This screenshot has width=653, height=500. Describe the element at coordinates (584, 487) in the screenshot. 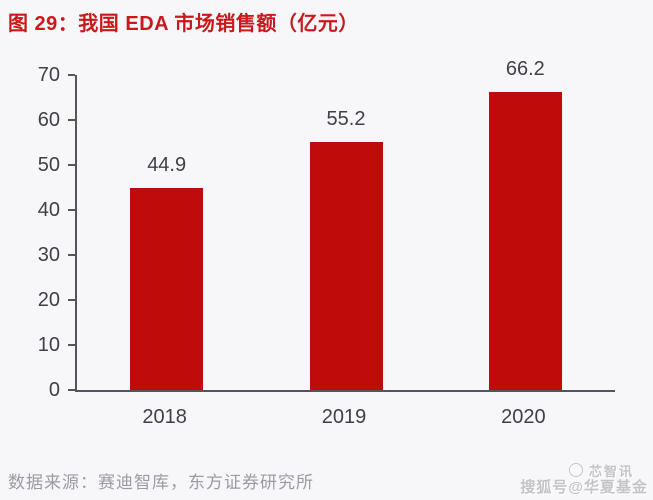

I see `watermark-account: 搜狐号@华夏基金` at that location.